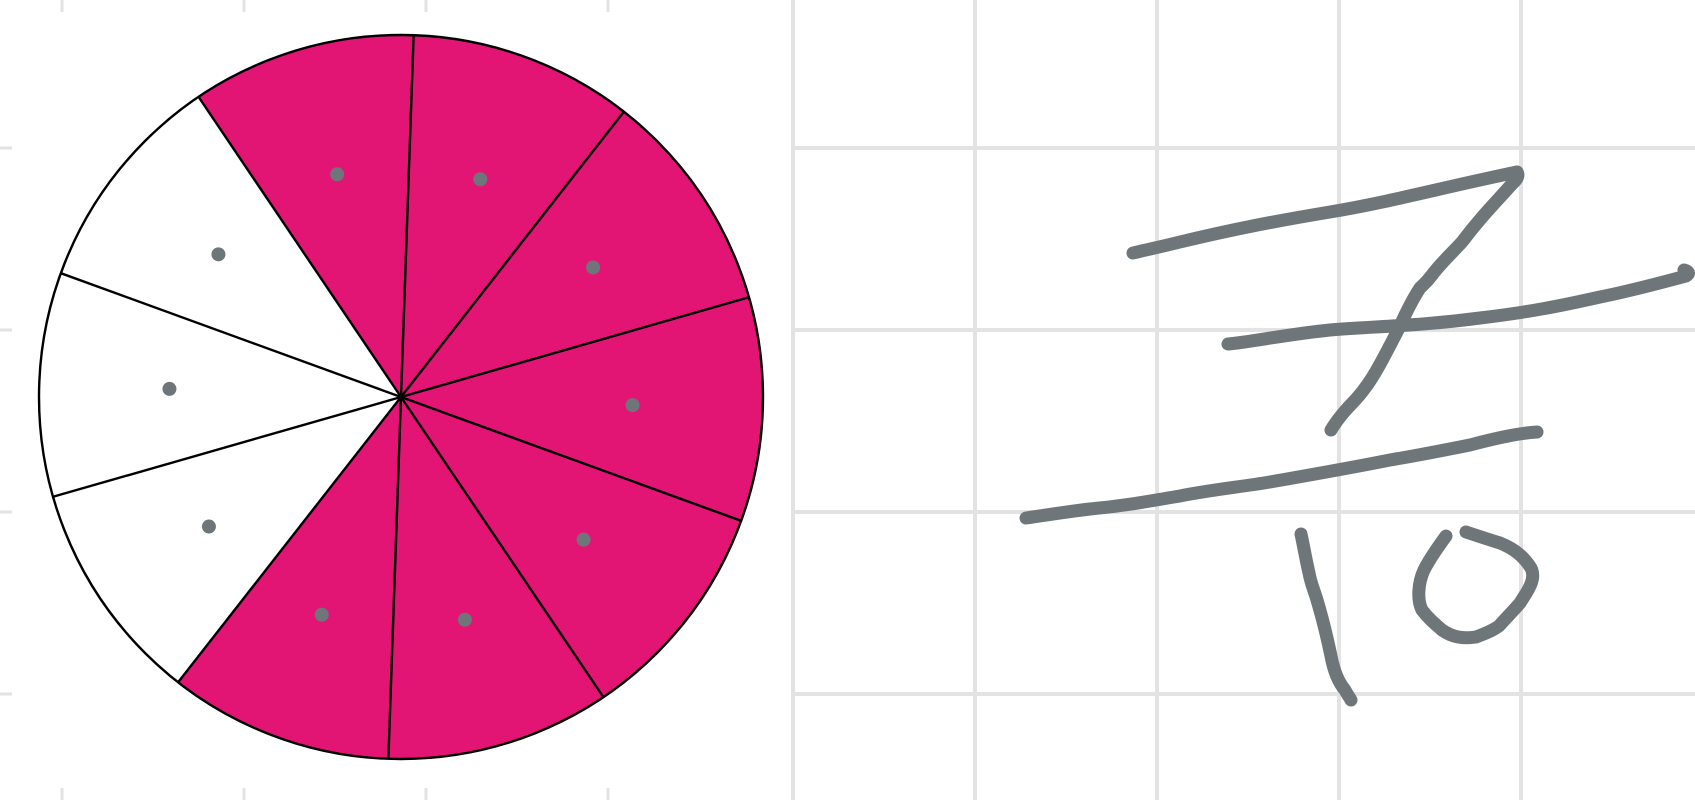 The width and height of the screenshot is (1695, 800). Describe the element at coordinates (1325, 212) in the screenshot. I see `seven-top-bar-stroke` at that location.